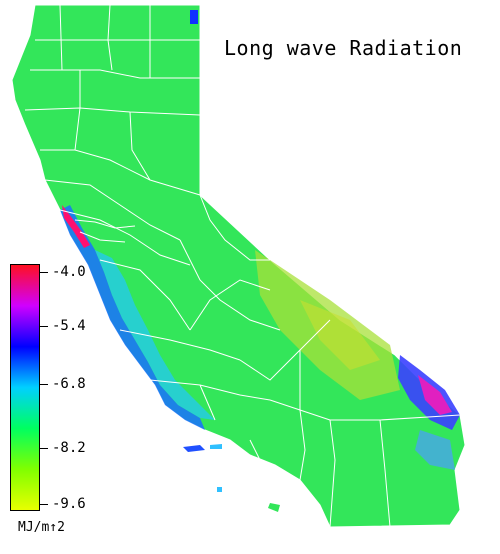 The image size is (500, 554). Describe the element at coordinates (69, 326) in the screenshot. I see `legend-tick-label: -5.4` at that location.